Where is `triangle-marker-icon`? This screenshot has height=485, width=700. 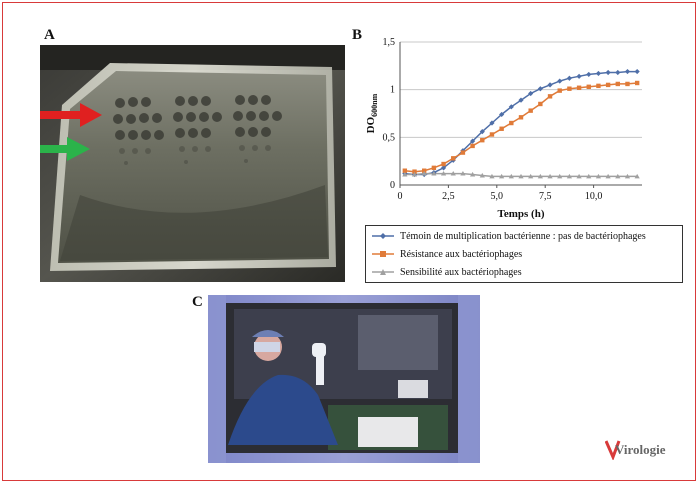 triangle-marker-icon is located at coordinates (383, 272).